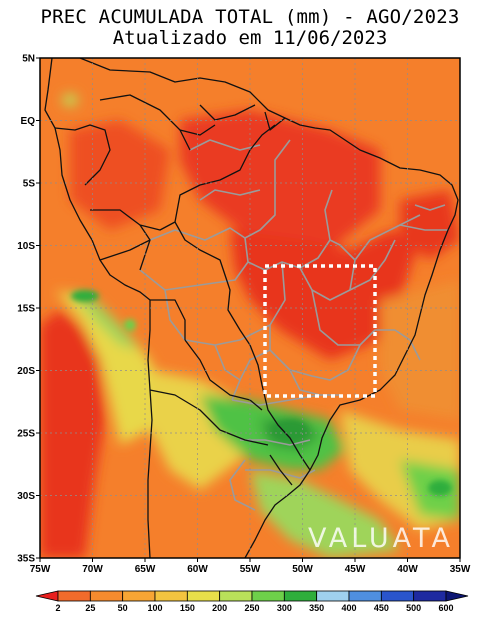 The image size is (500, 618). Describe the element at coordinates (381, 538) in the screenshot. I see `watermark: VALUATA` at that location.